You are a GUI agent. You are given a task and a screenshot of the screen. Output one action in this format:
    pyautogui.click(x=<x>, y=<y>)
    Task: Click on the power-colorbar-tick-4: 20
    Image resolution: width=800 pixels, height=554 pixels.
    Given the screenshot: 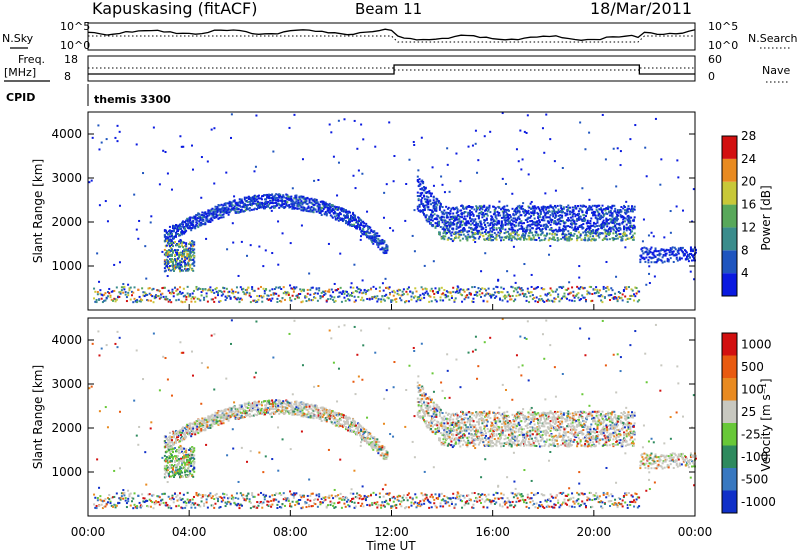 What is the action you would take?
    pyautogui.click(x=748, y=182)
    